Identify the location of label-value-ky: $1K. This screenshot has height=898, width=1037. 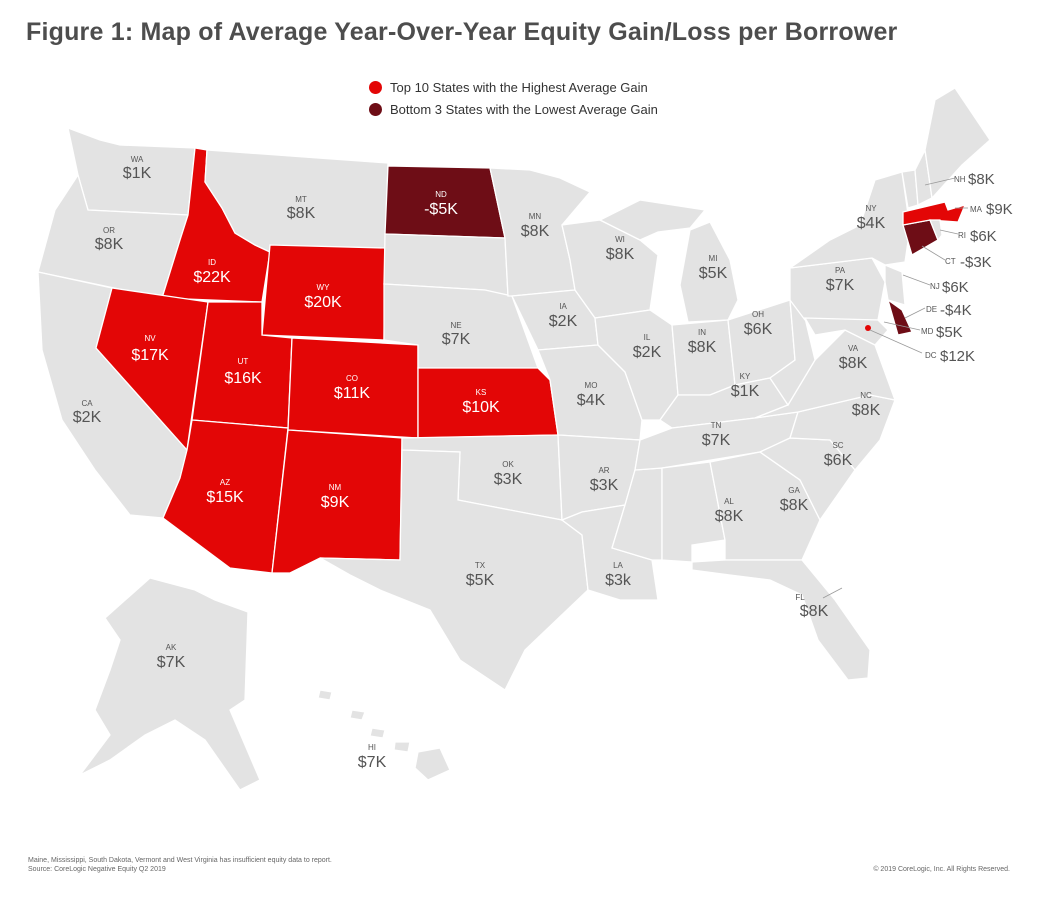
(745, 391).